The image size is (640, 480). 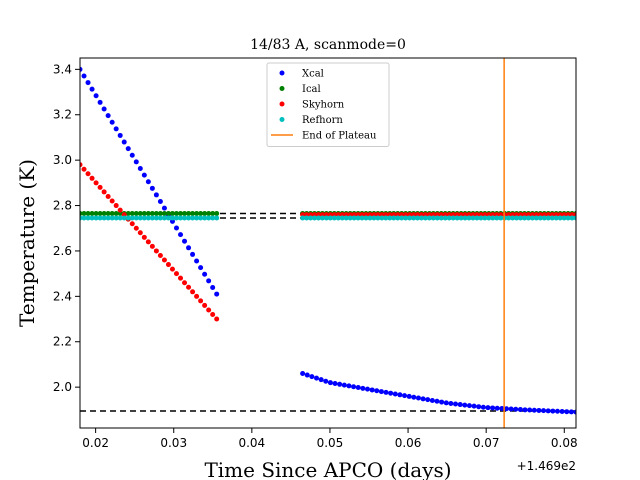 What do you see at coordinates (282, 119) in the screenshot?
I see `legend-marker-refhorn` at bounding box center [282, 119].